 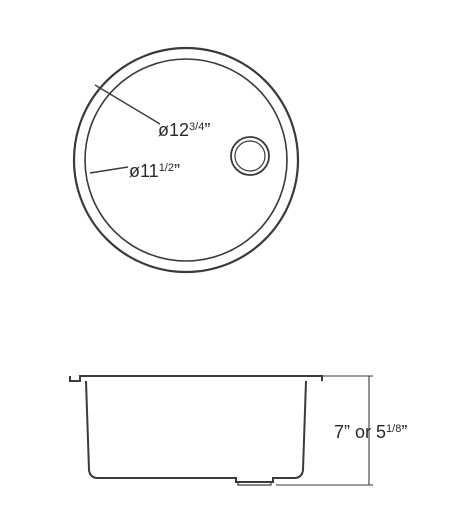 I want to click on inner-diameter-symbol: ø, so click(x=134, y=171).